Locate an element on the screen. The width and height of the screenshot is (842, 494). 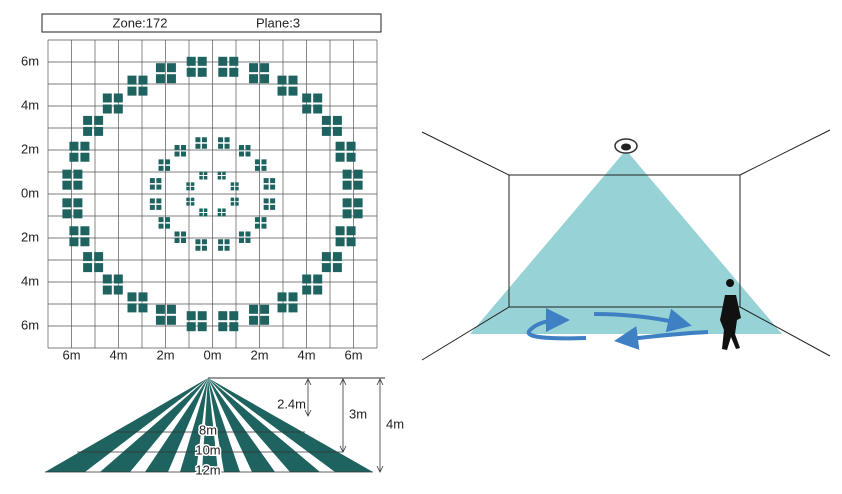
range-label: 10m is located at coordinates (207, 449).